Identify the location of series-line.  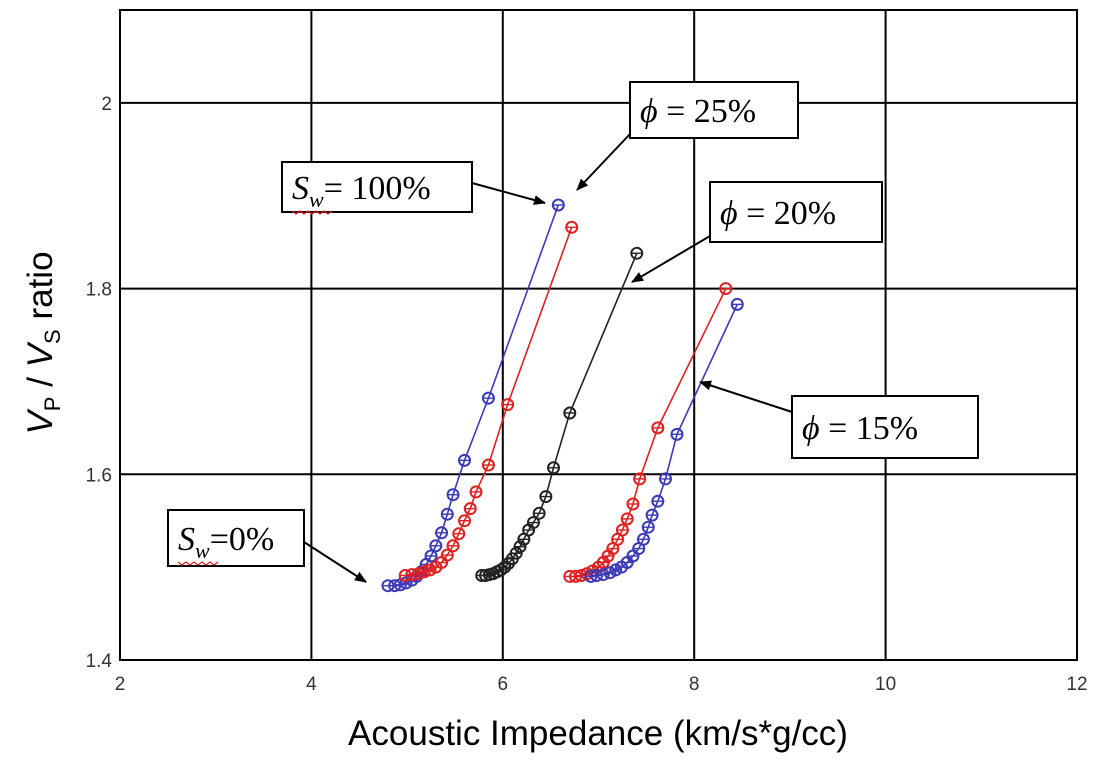
(648, 433).